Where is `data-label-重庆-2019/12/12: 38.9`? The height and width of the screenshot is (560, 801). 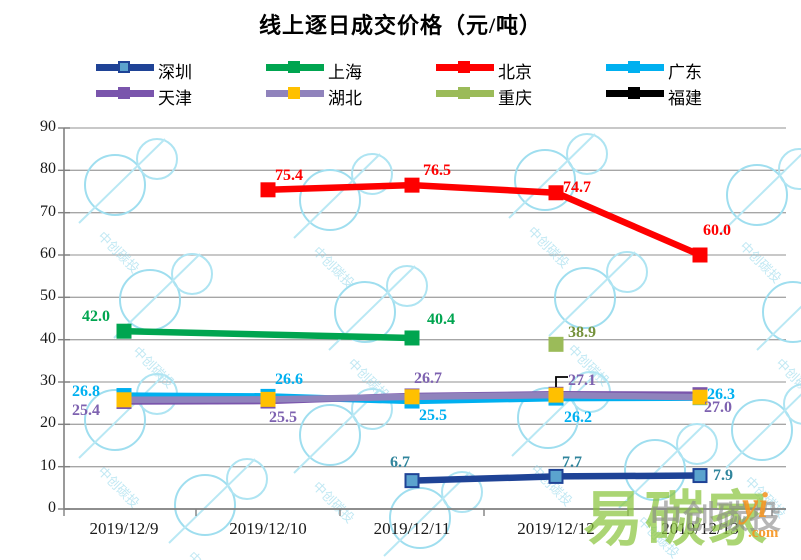
data-label-重庆-2019/12/12: 38.9 is located at coordinates (582, 333).